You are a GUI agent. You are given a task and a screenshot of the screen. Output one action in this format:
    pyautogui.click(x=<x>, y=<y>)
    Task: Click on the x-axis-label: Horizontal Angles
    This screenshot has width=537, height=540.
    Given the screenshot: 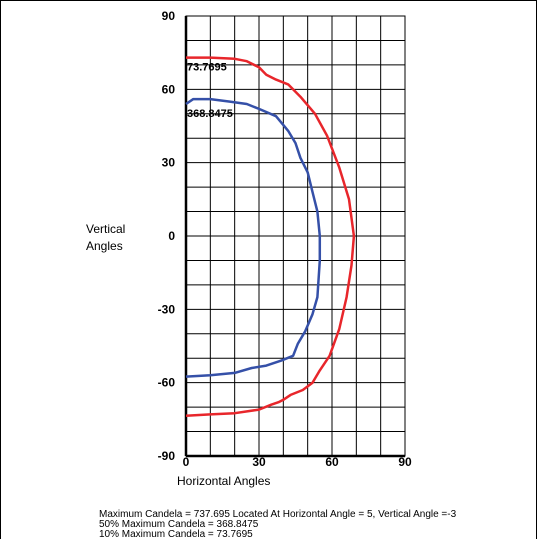 What is the action you would take?
    pyautogui.click(x=224, y=481)
    